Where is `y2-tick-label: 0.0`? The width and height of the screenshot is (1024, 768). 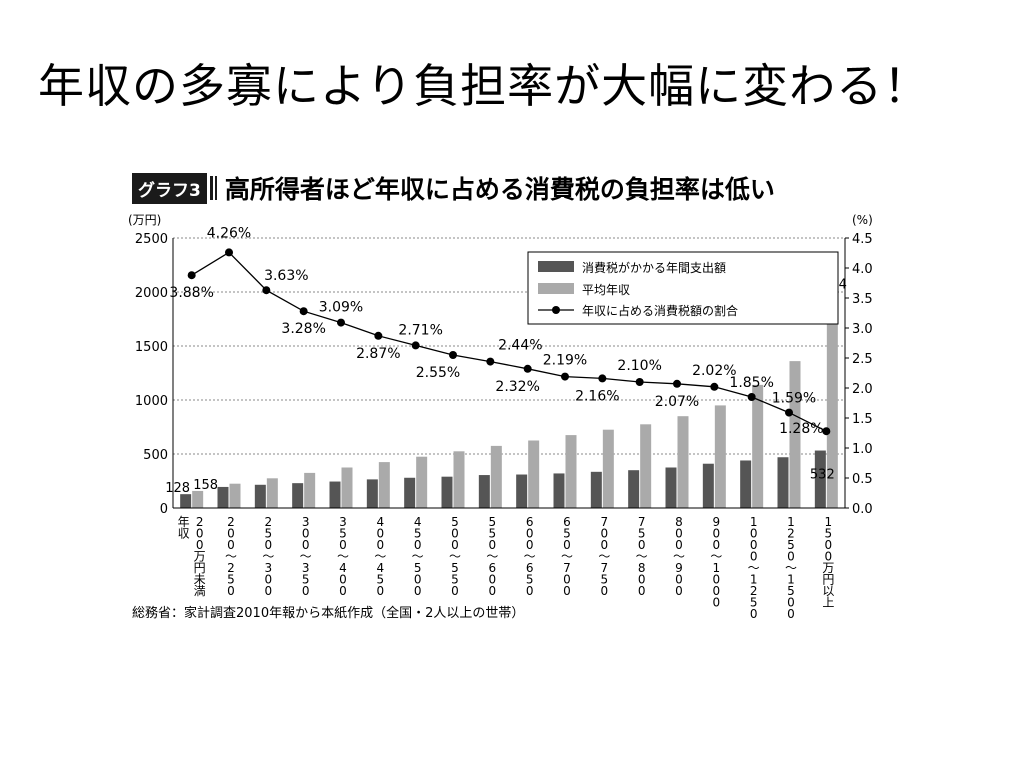
y2-tick-label: 0.0 is located at coordinates (862, 509).